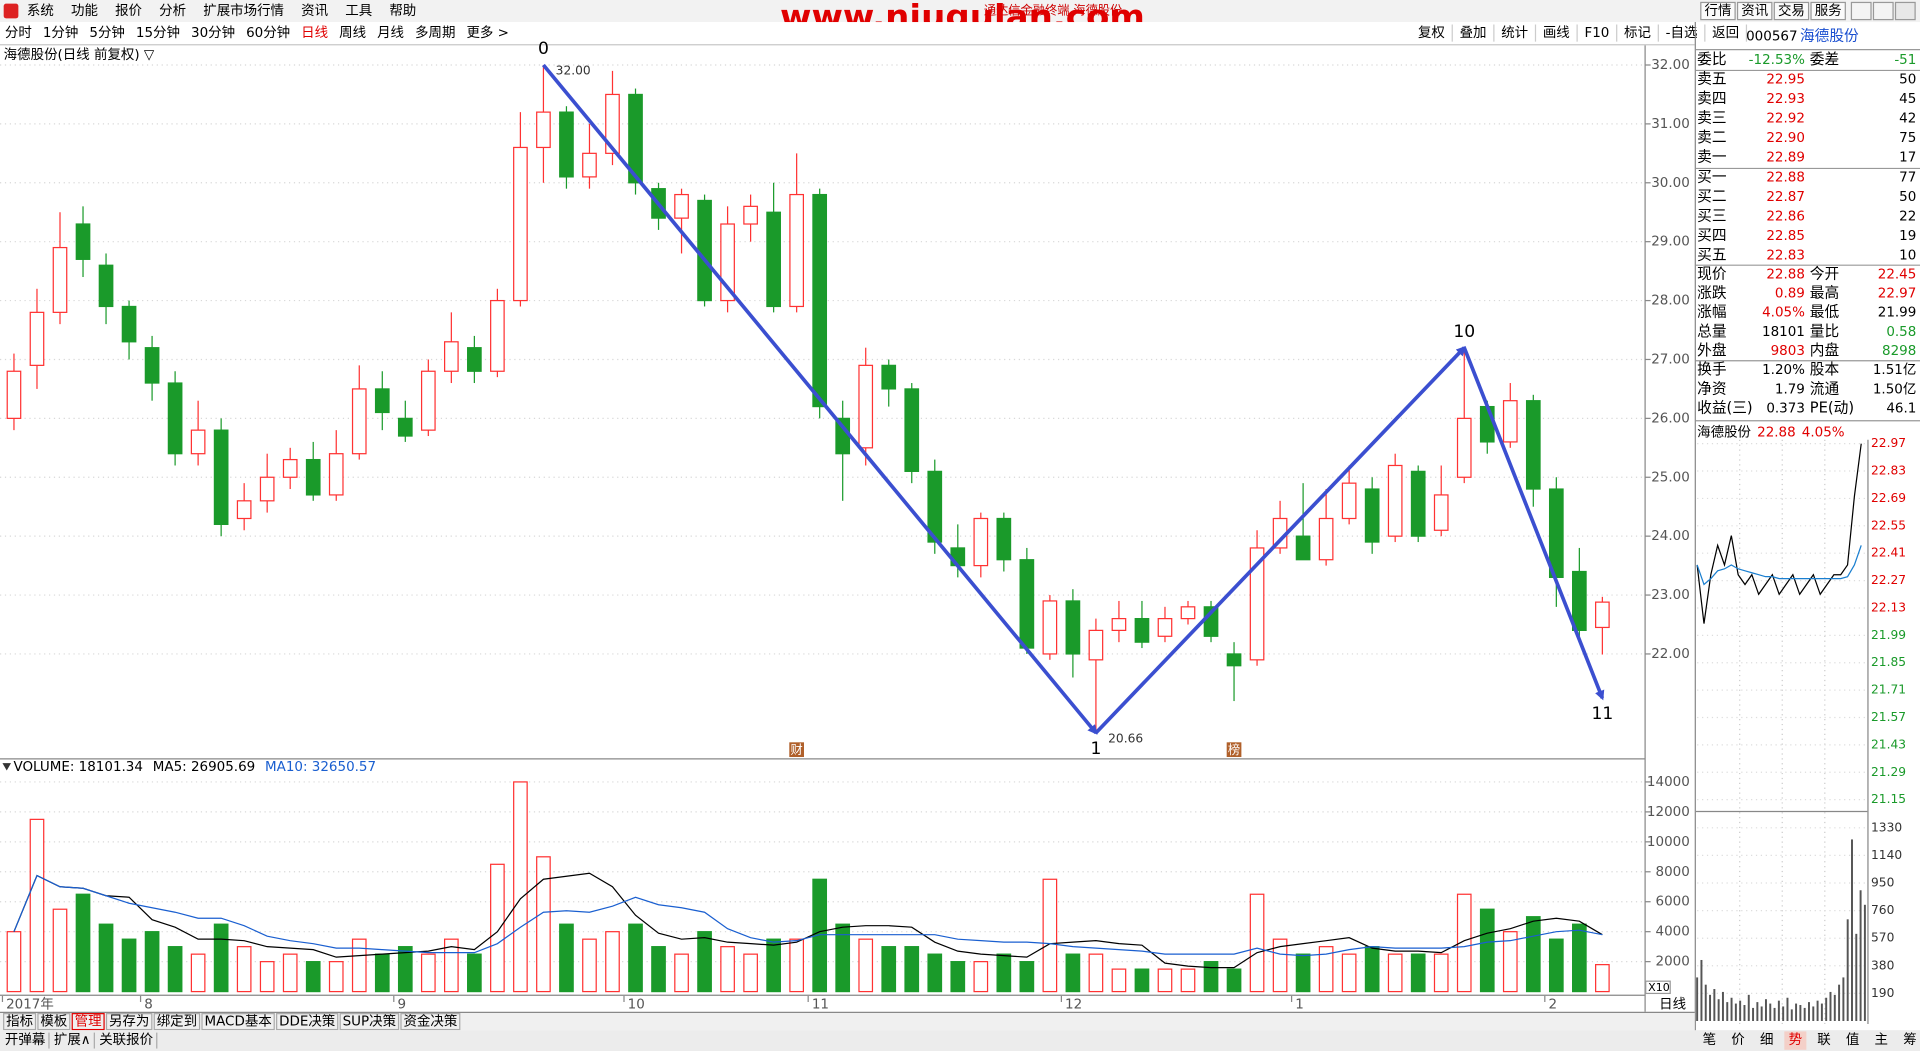 This screenshot has height=1051, width=1920. What do you see at coordinates (1431, 32) in the screenshot?
I see `toolbar-button: 复权` at bounding box center [1431, 32].